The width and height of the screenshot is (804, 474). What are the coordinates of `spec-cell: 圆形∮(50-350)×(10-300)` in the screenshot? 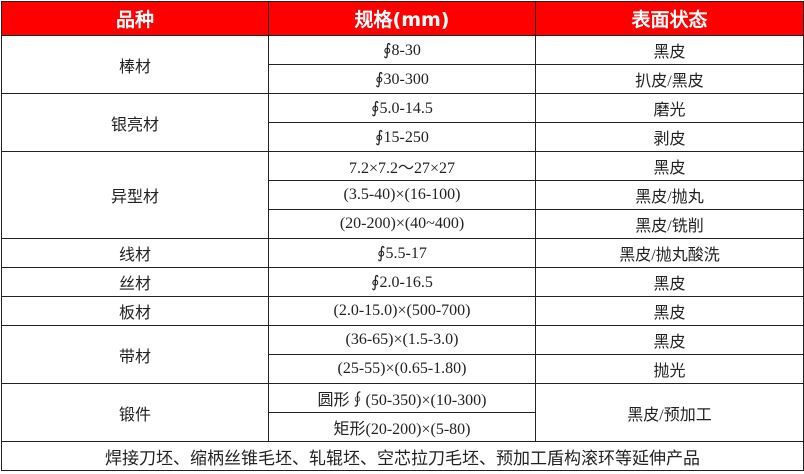 It's located at (402, 398).